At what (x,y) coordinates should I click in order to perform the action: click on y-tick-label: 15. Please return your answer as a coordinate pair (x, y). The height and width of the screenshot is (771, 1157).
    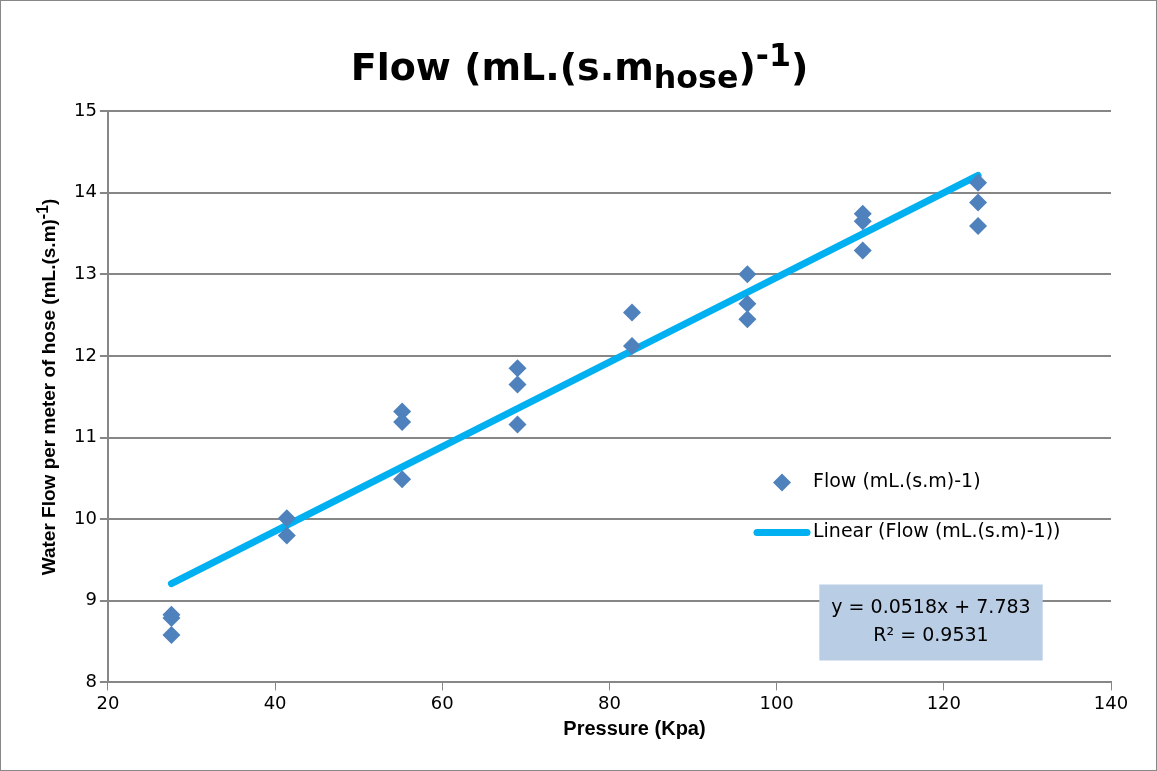
    Looking at the image, I should click on (85, 109).